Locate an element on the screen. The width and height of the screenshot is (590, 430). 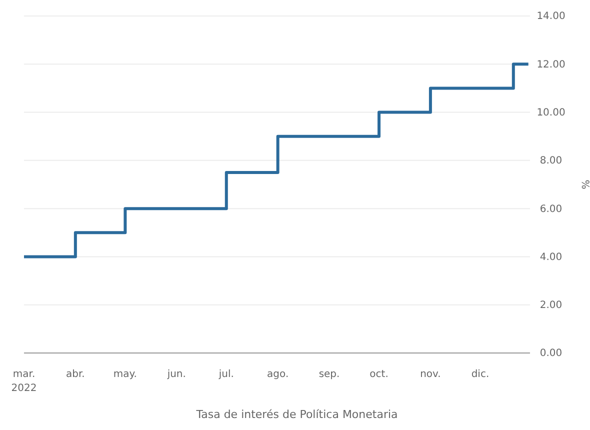
y-tick-label: 10.00 is located at coordinates (551, 112).